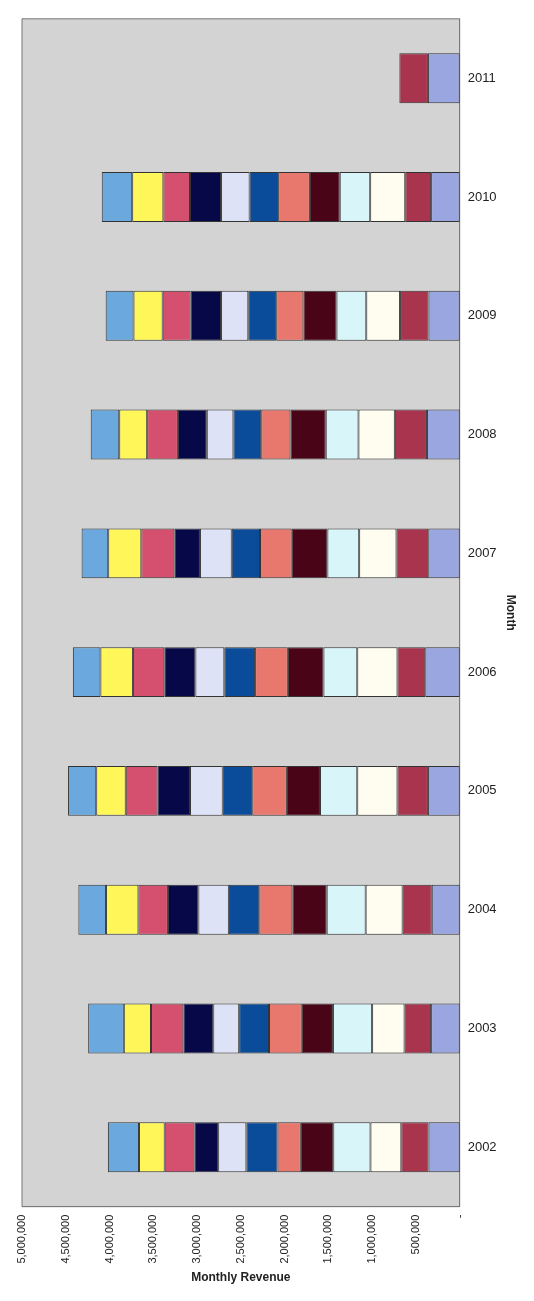  Describe the element at coordinates (482, 790) in the screenshot. I see `y-tick-label: 2005` at that location.